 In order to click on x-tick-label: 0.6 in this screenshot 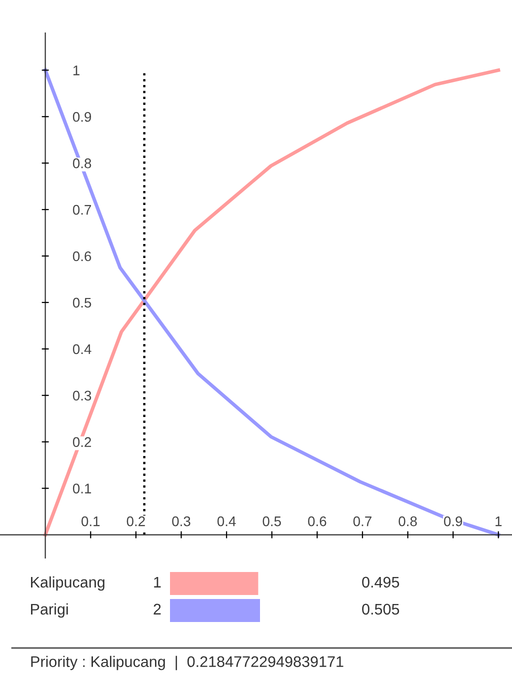, I will do `click(317, 521)`.